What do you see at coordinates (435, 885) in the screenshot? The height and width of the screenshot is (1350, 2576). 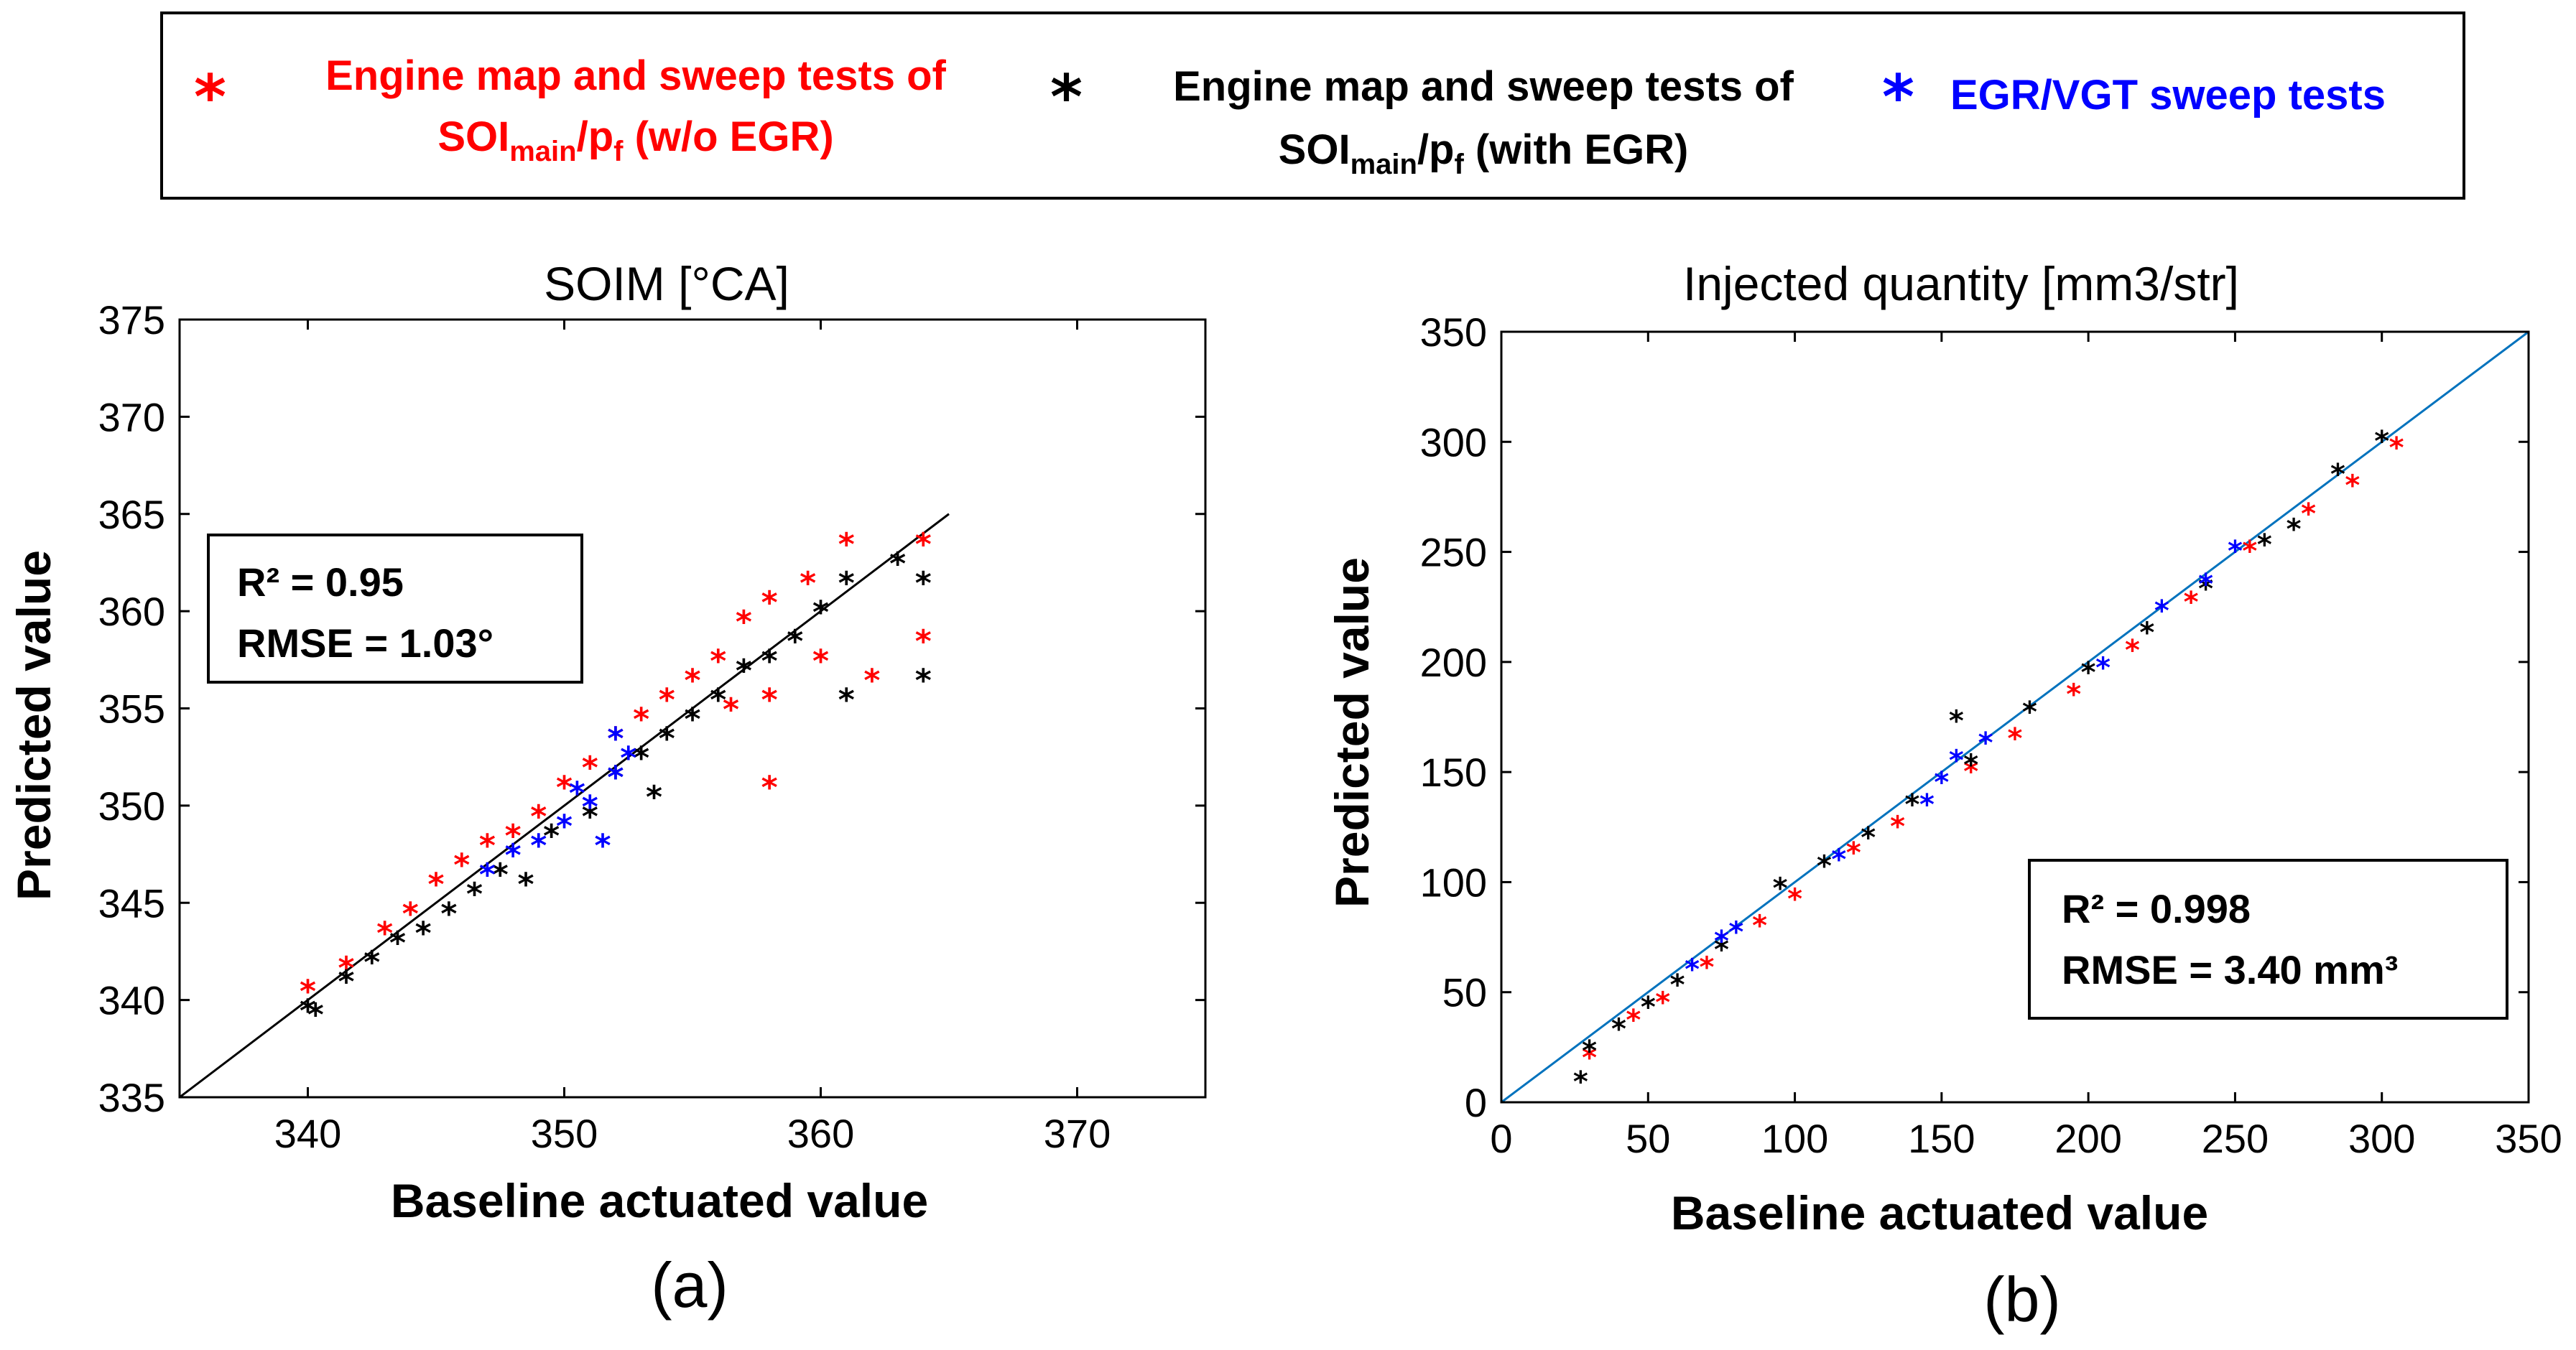 I see `chart-a-point-s0-4: *` at bounding box center [435, 885].